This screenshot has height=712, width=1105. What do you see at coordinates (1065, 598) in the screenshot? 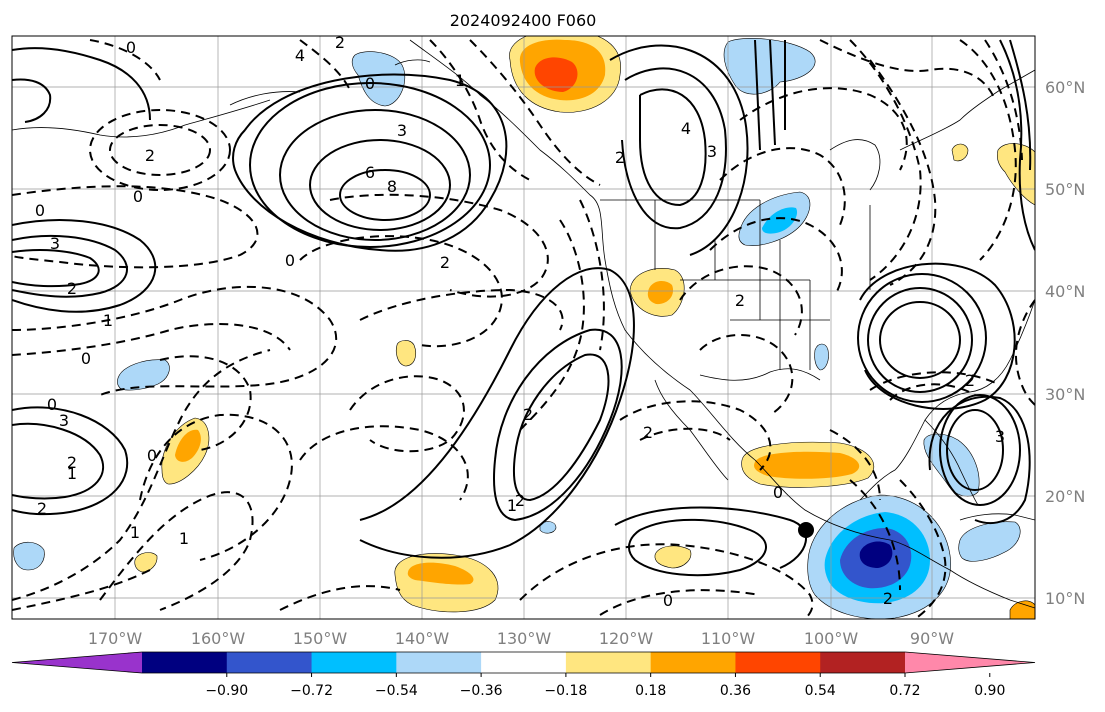
I see `lat-tick-label: 10°N` at bounding box center [1065, 598].